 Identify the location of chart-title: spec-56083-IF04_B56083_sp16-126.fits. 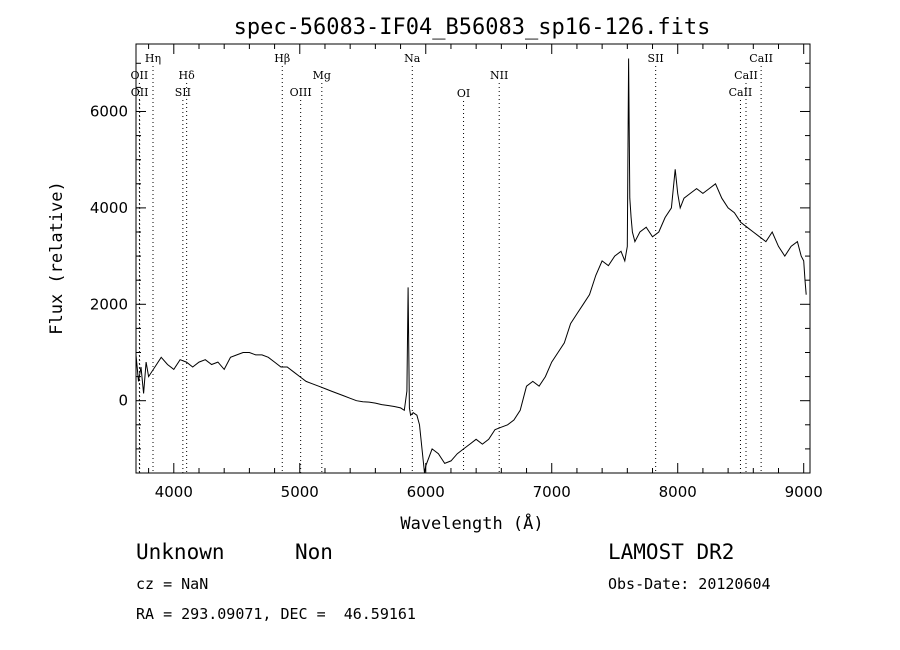
(472, 27).